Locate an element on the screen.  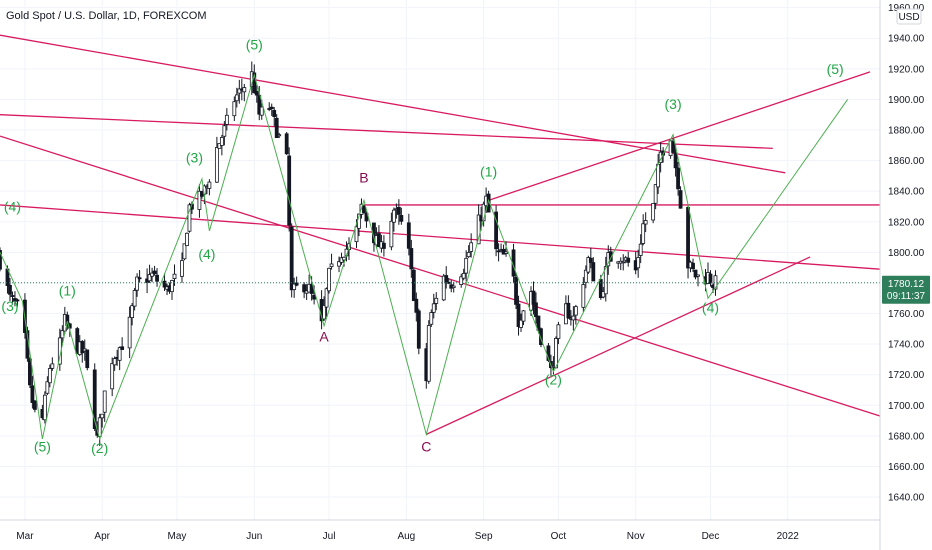
price-tick-label: 1820.00 is located at coordinates (906, 222).